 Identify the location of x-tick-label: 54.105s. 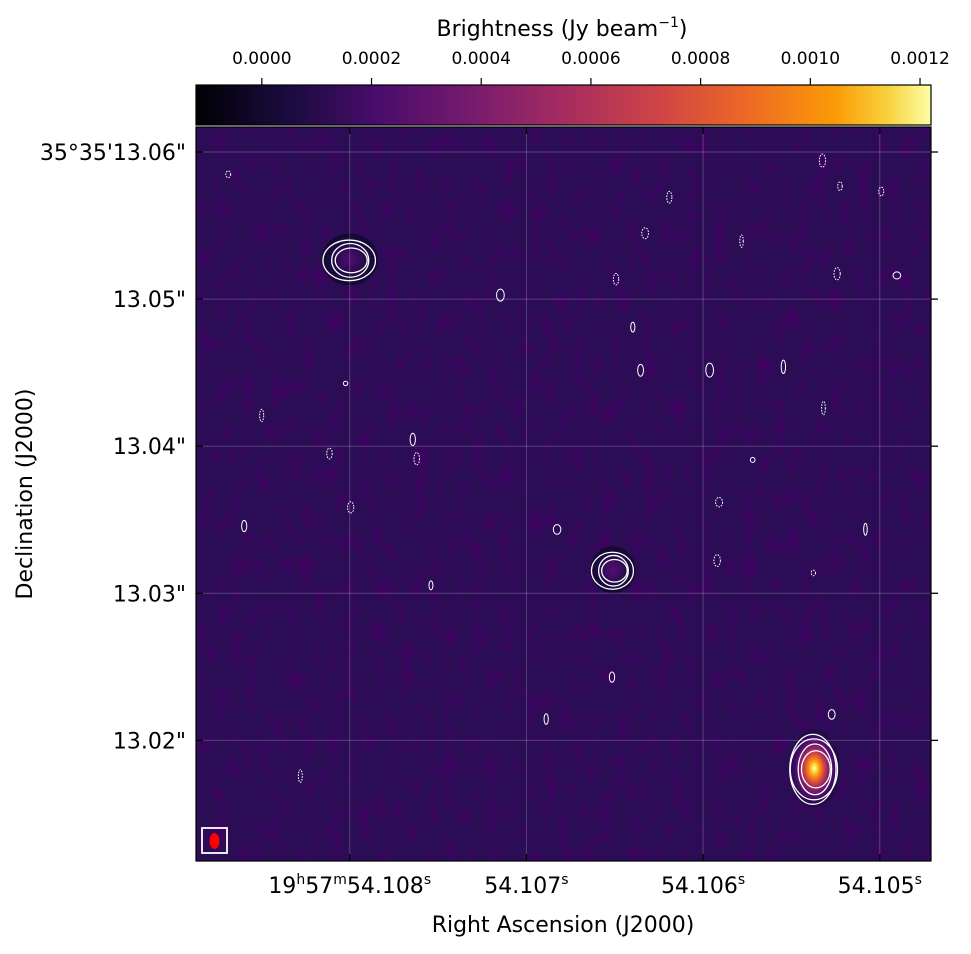
(880, 885).